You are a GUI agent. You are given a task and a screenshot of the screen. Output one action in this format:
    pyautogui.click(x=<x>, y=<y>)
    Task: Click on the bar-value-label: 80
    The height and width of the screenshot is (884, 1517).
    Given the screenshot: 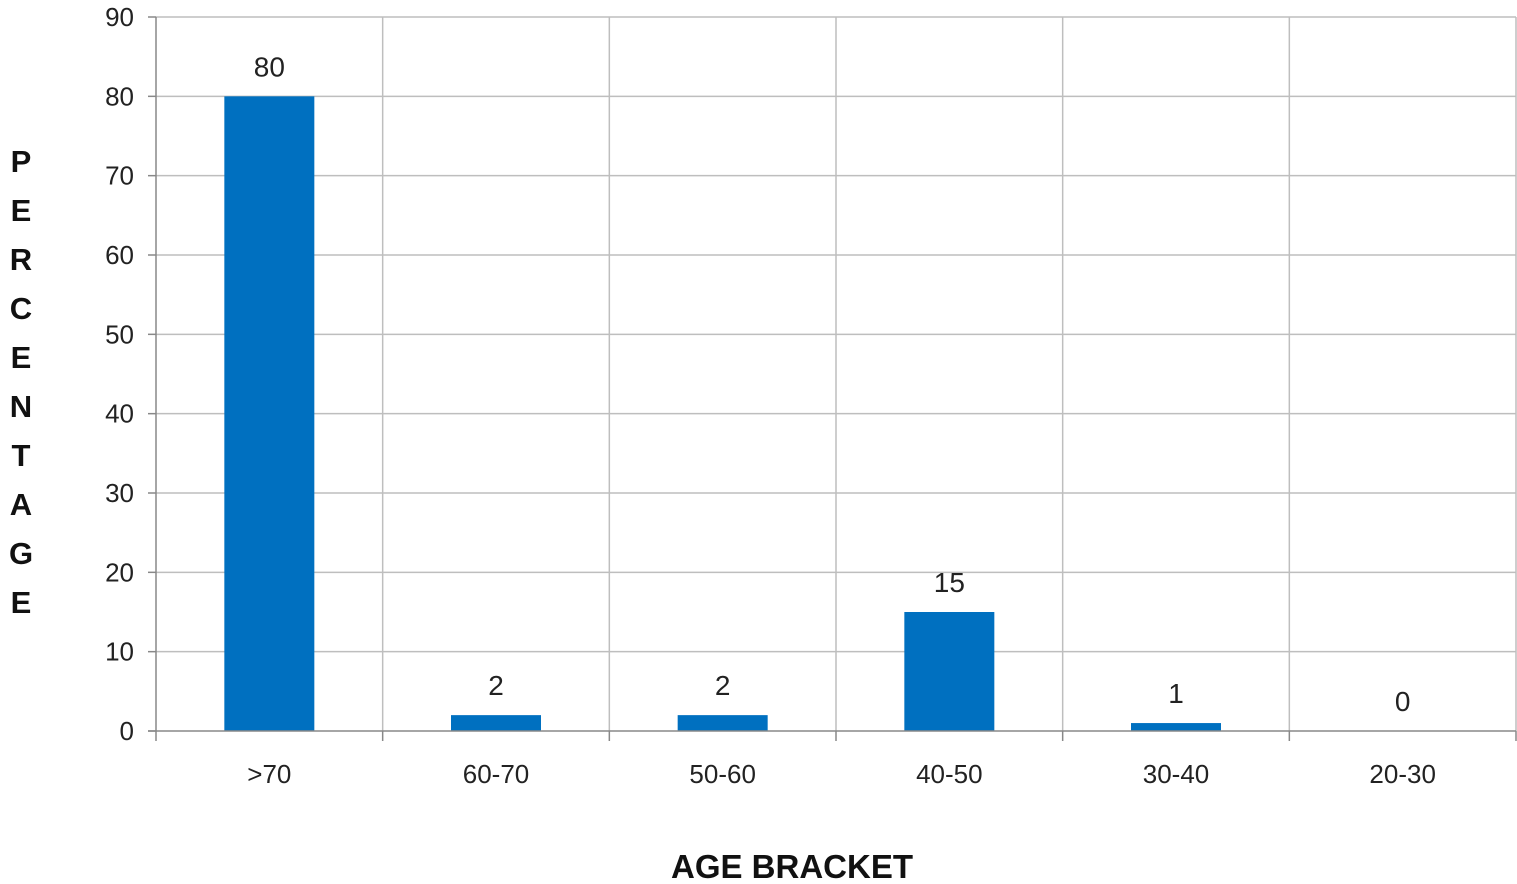 What is the action you would take?
    pyautogui.click(x=269, y=66)
    